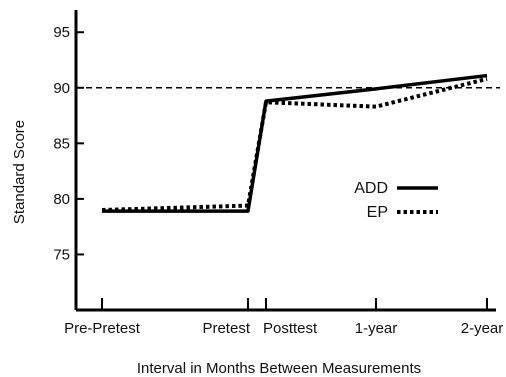 This screenshot has width=506, height=377. I want to click on legend-label-add: ADD, so click(371, 188).